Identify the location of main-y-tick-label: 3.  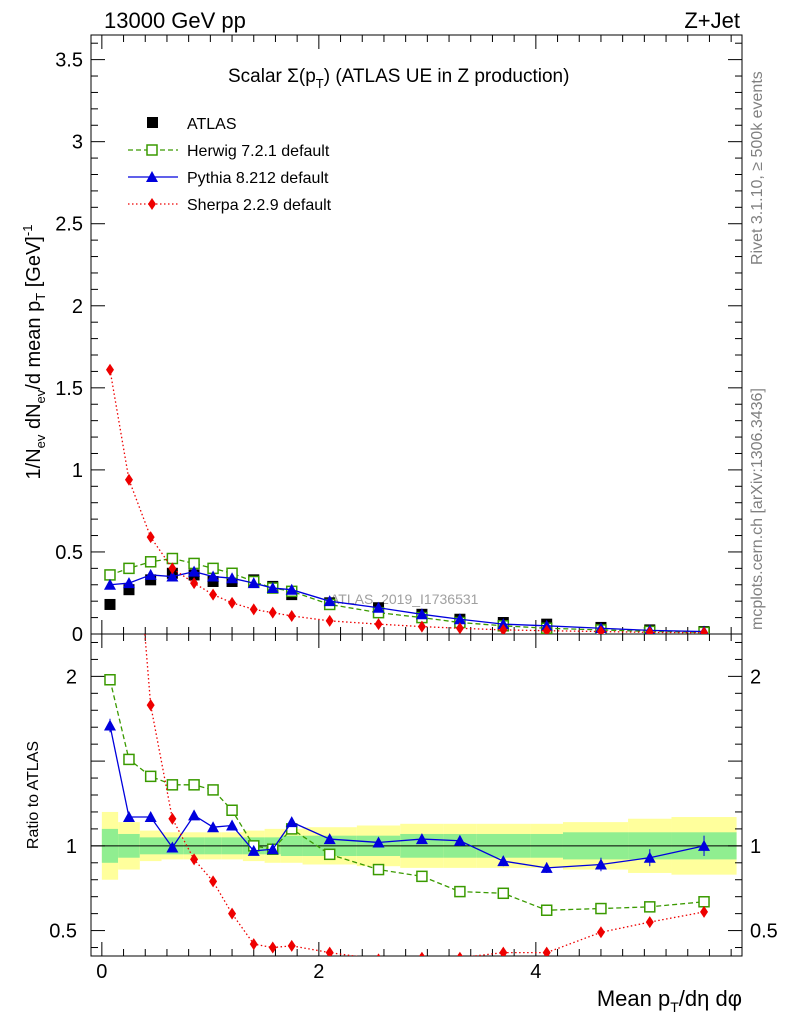
(77, 143).